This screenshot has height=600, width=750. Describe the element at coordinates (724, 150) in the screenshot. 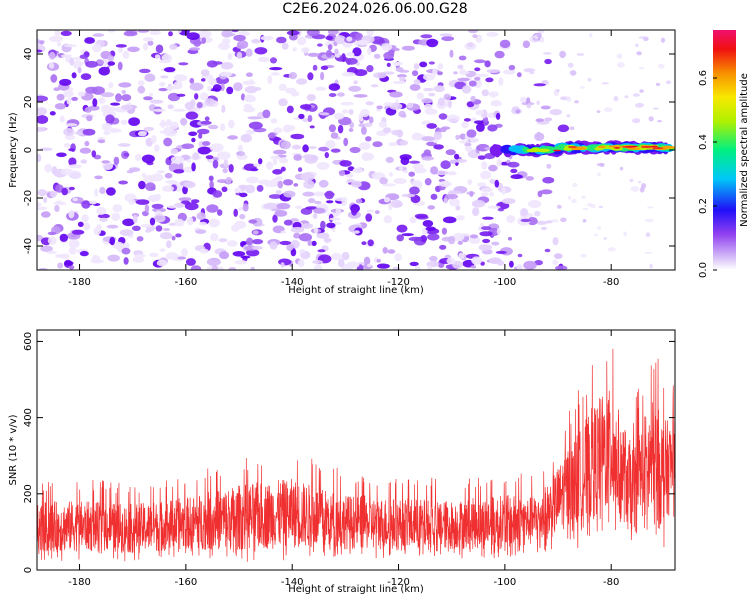

I see `colorbar` at that location.